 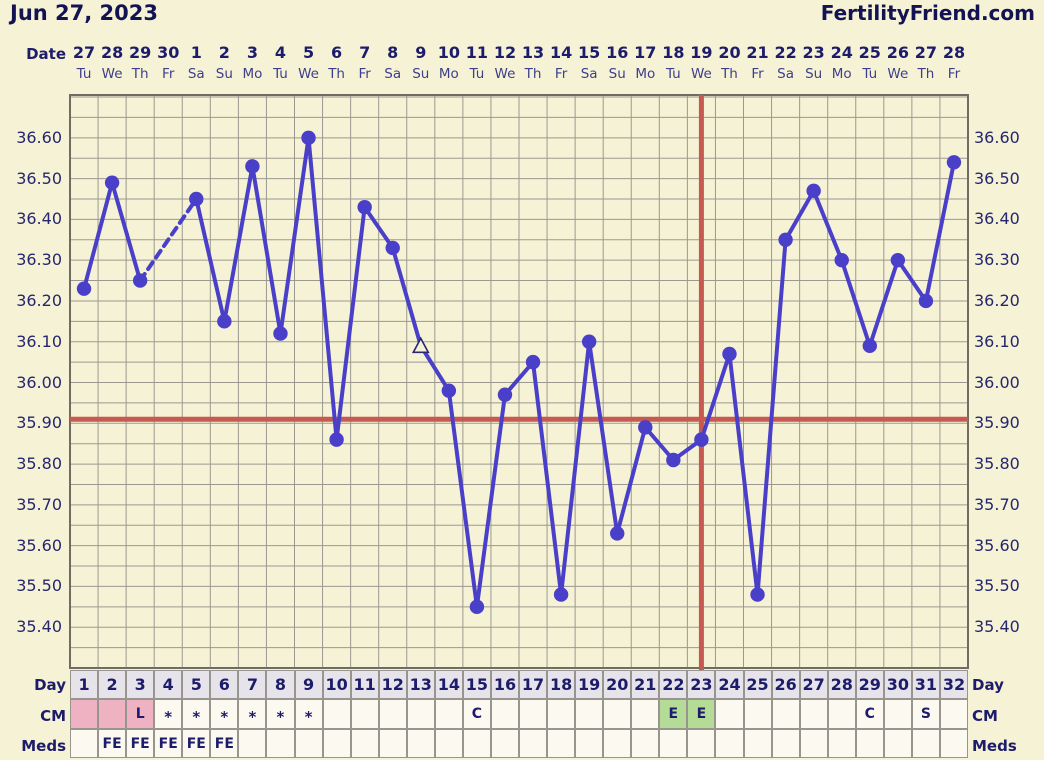 What do you see at coordinates (504, 684) in the screenshot?
I see `day-cell-16: 16` at bounding box center [504, 684].